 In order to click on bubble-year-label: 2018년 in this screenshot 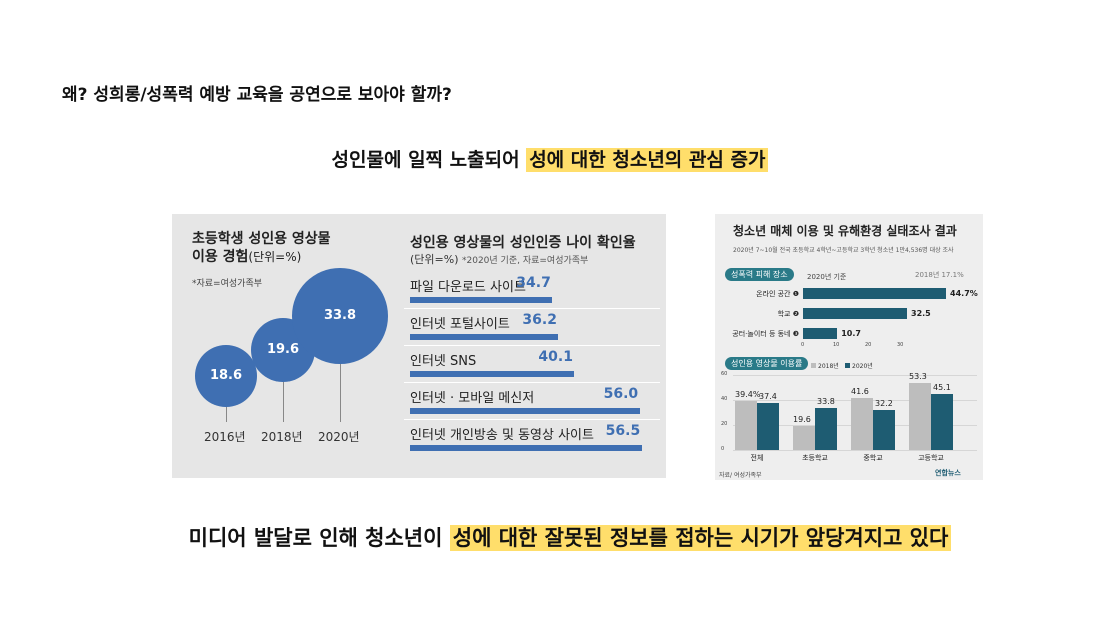, I will do `click(282, 437)`.